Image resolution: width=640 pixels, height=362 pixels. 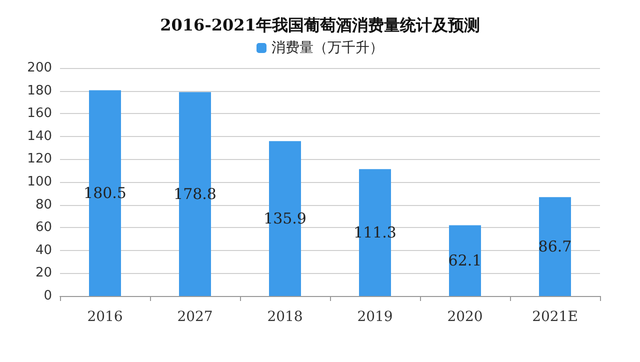 I want to click on y-tick-label: 120, so click(x=39, y=159).